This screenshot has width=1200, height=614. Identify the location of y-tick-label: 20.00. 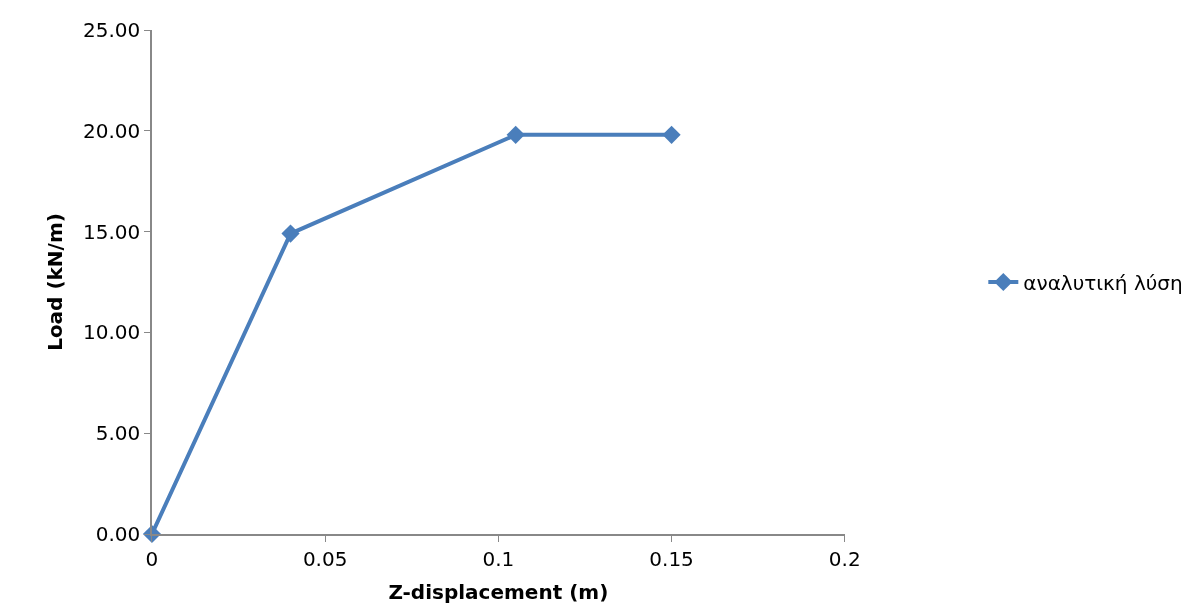
(111, 130).